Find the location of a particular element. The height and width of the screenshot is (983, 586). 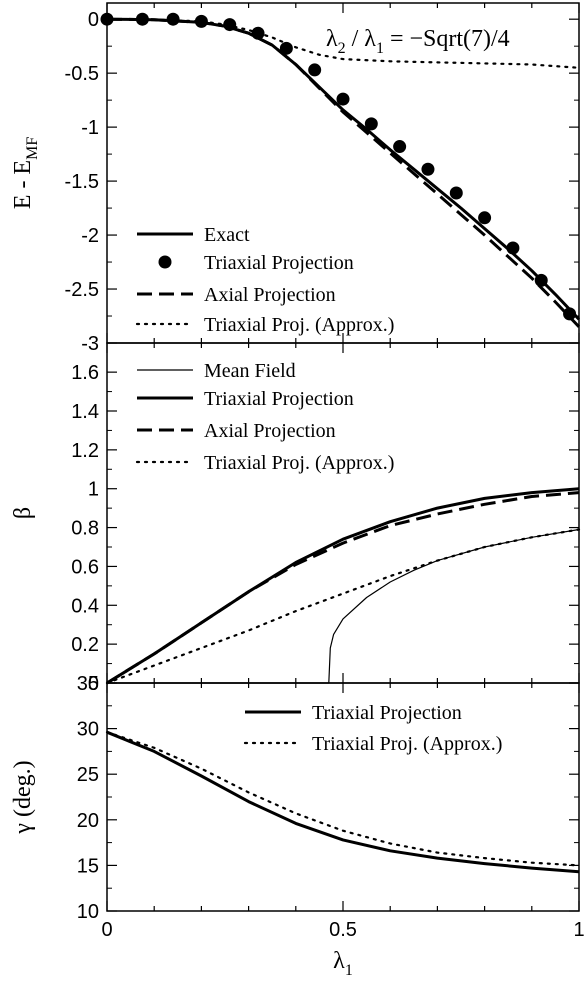

y-axis-label-main: E - E is located at coordinates (23, 184).